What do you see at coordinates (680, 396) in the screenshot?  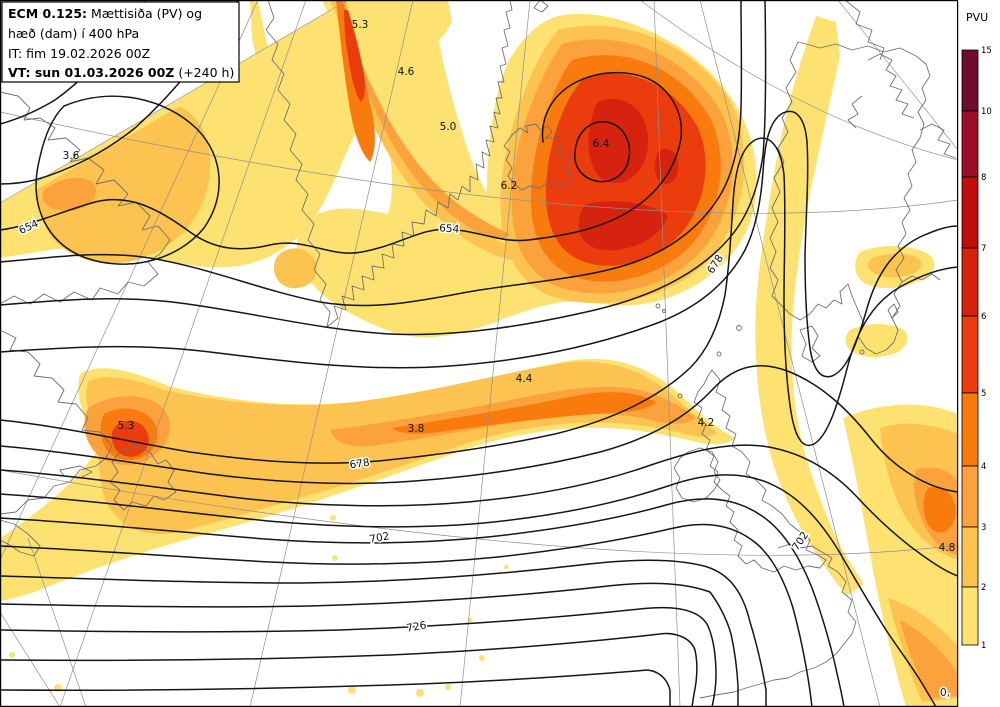 I see `coastline-hebrides` at bounding box center [680, 396].